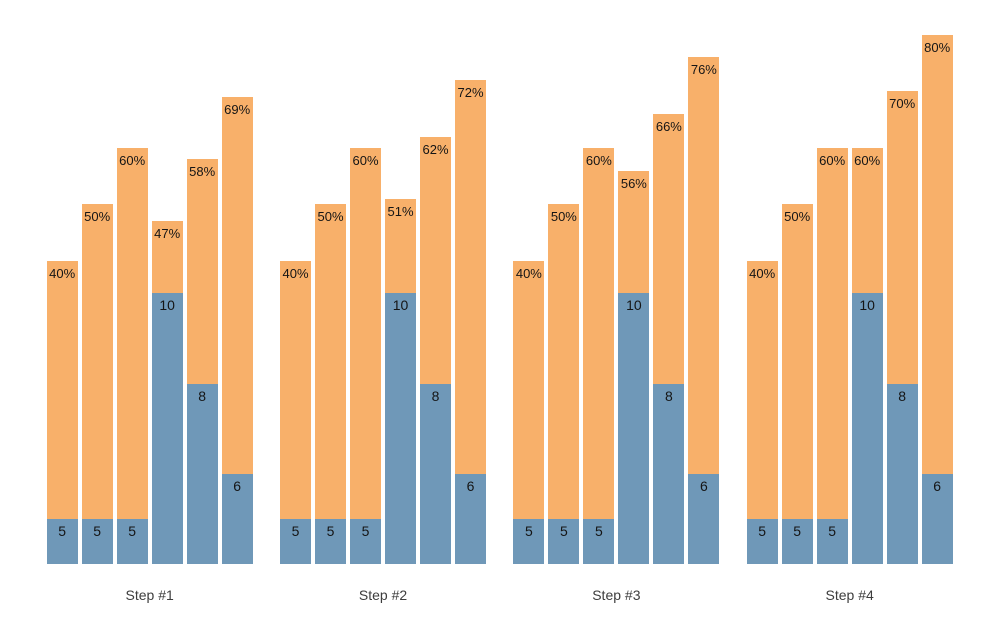  I want to click on percent-label: 58%, so click(202, 172).